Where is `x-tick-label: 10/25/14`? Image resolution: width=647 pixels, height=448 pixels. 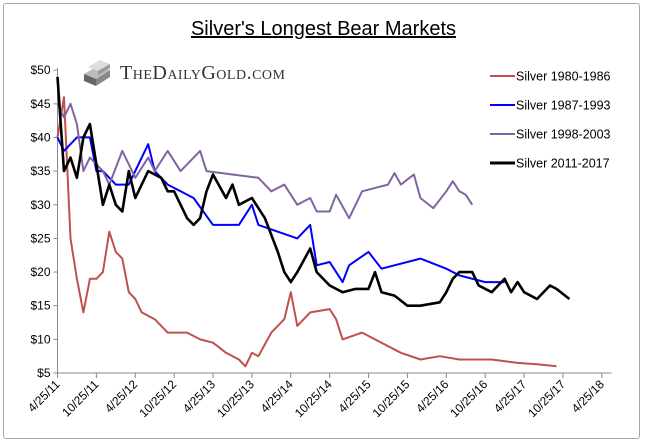 x-tick-label: 10/25/14 is located at coordinates (313, 398).